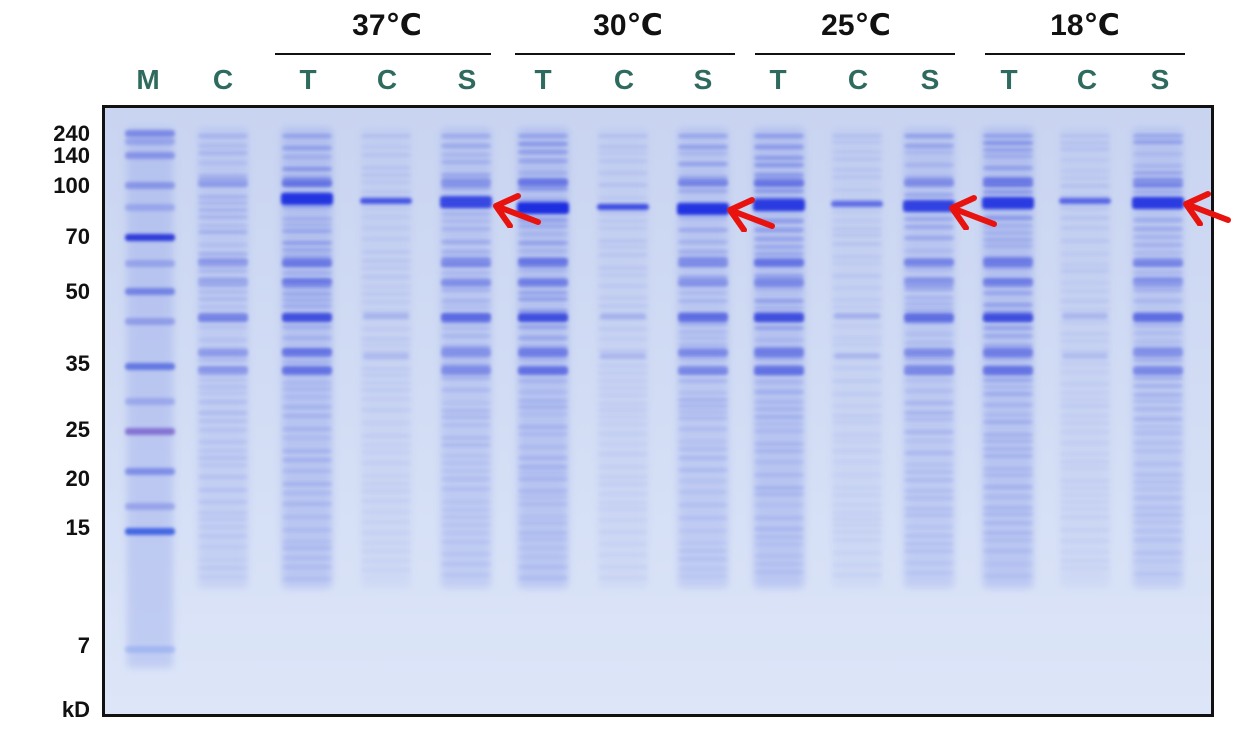 The height and width of the screenshot is (746, 1256). Describe the element at coordinates (77, 291) in the screenshot. I see `mw-label-50: 50` at that location.